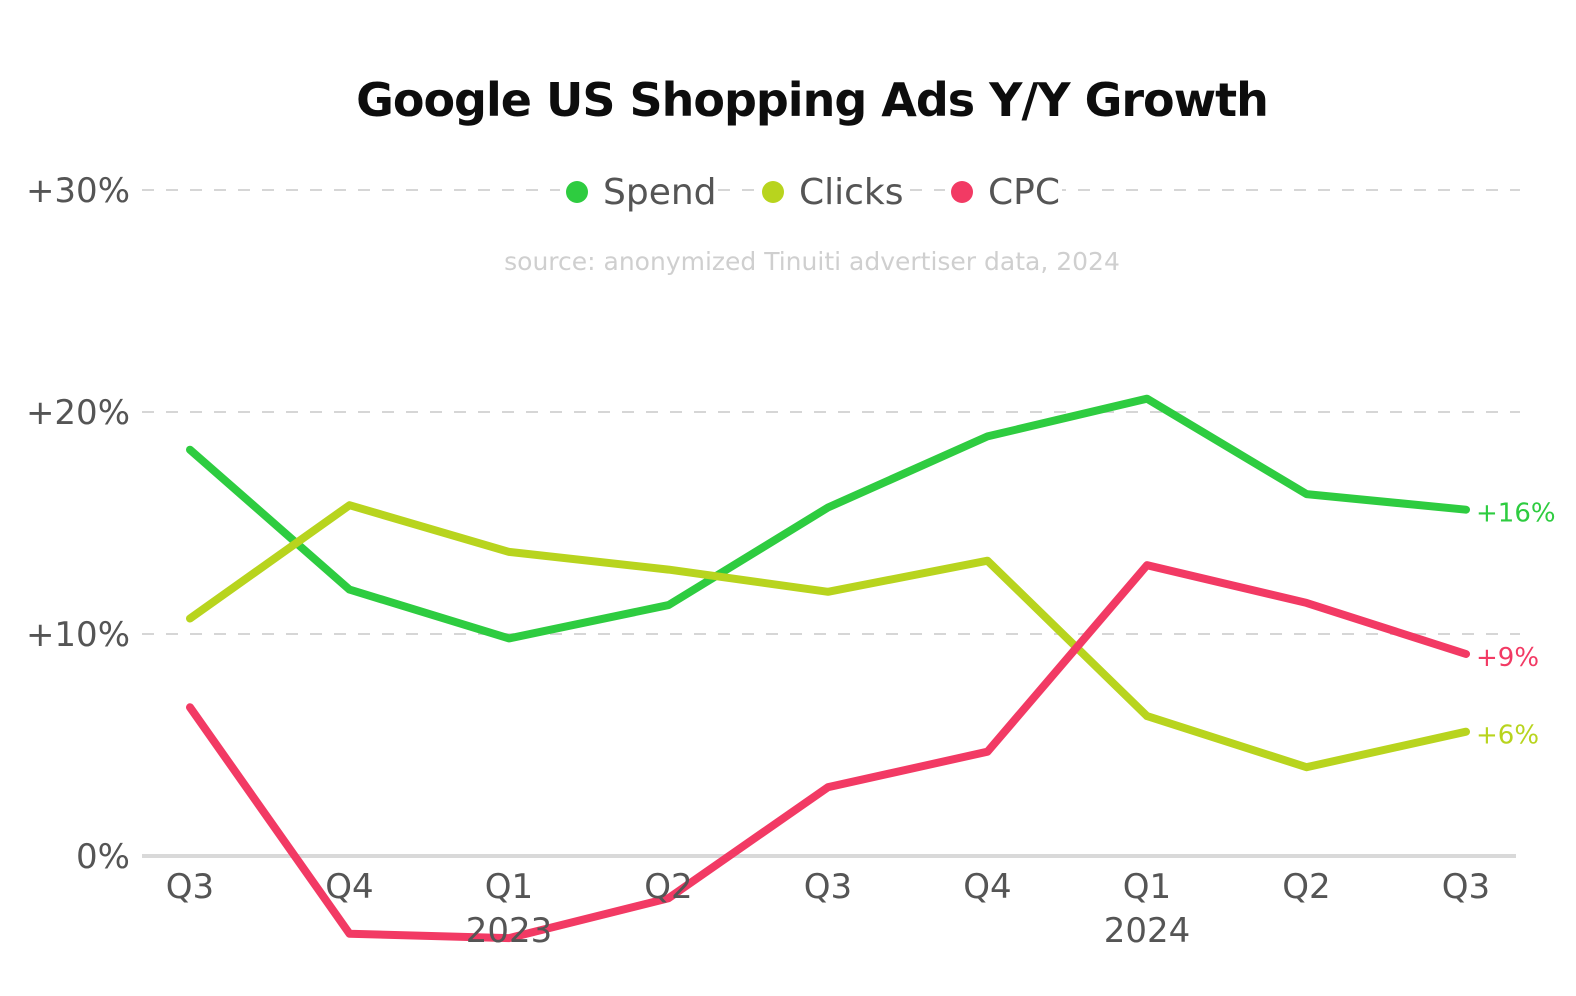 The width and height of the screenshot is (1576, 996). Describe the element at coordinates (509, 931) in the screenshot. I see `x-year-label: 2023` at that location.